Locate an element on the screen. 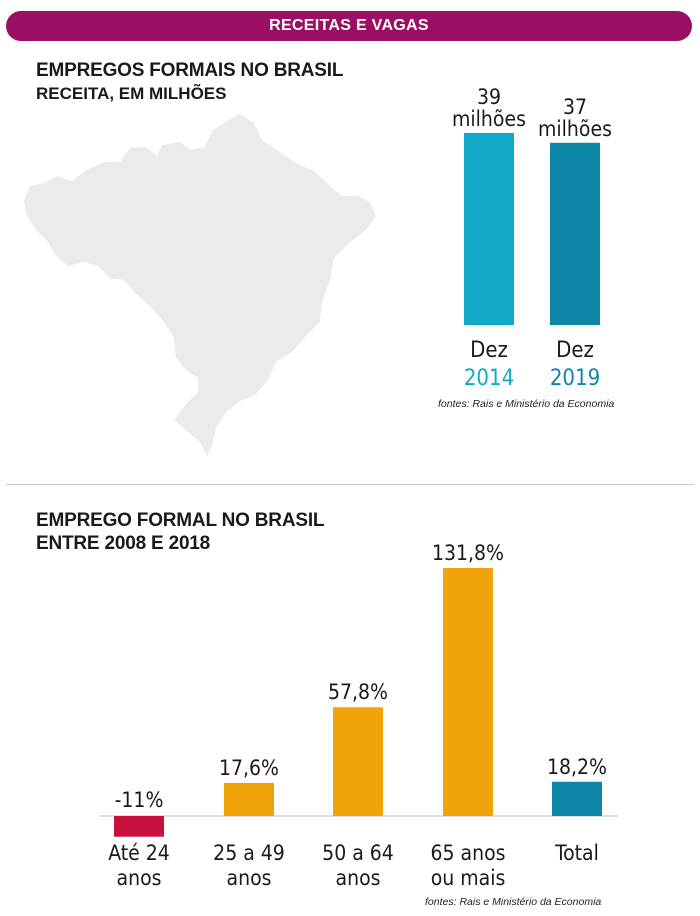 The image size is (700, 916). bottom-bar-3-value: 131,8% is located at coordinates (468, 553).